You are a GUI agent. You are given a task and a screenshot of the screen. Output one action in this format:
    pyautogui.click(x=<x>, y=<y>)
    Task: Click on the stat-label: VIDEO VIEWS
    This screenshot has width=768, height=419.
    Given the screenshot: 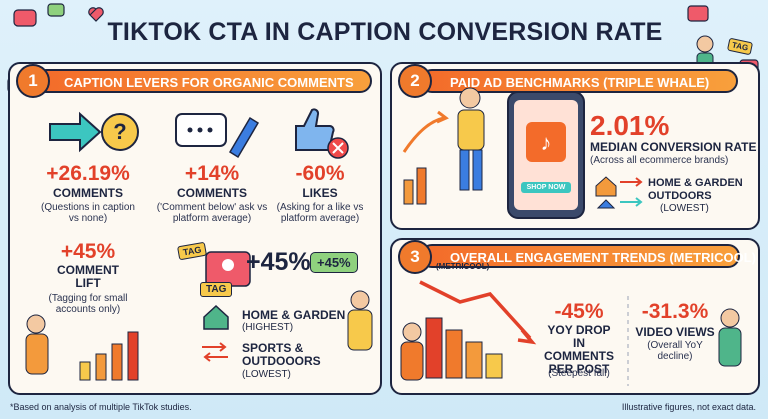 What is the action you would take?
    pyautogui.click(x=675, y=332)
    